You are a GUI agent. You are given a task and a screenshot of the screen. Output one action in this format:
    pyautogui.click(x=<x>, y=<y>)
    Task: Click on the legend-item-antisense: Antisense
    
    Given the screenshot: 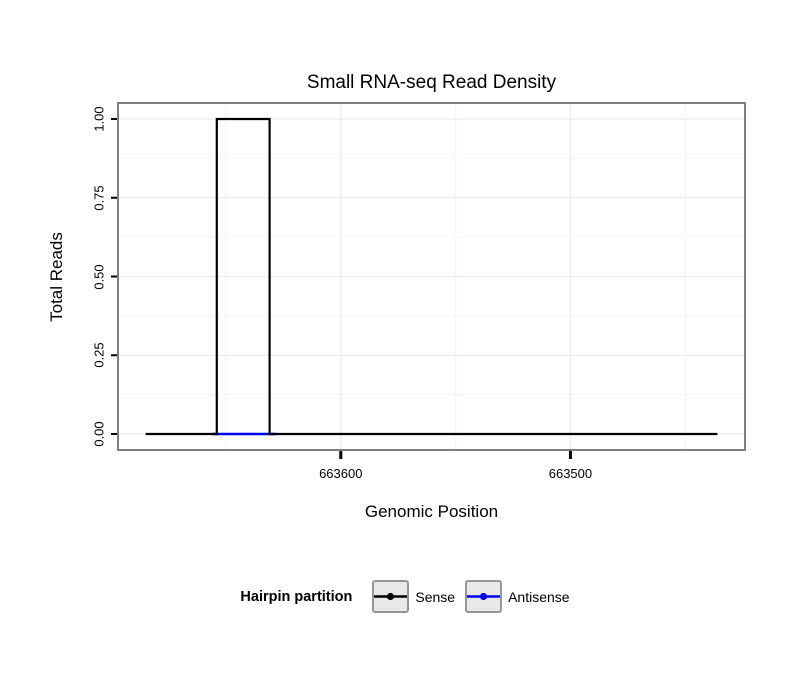 What is the action you would take?
    pyautogui.click(x=517, y=596)
    